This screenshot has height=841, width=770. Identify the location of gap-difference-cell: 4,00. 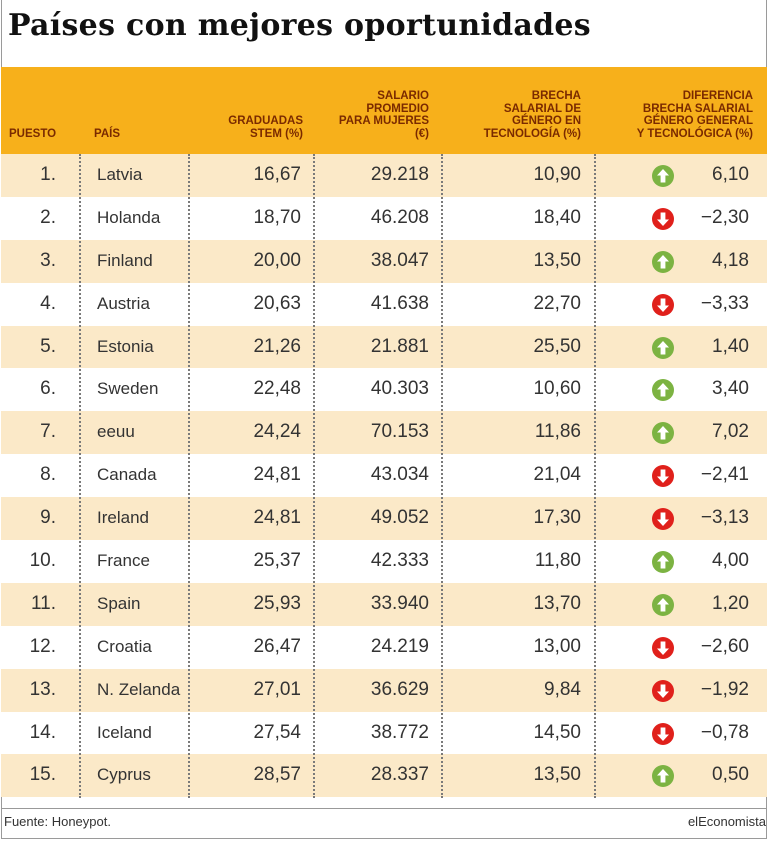
(730, 561).